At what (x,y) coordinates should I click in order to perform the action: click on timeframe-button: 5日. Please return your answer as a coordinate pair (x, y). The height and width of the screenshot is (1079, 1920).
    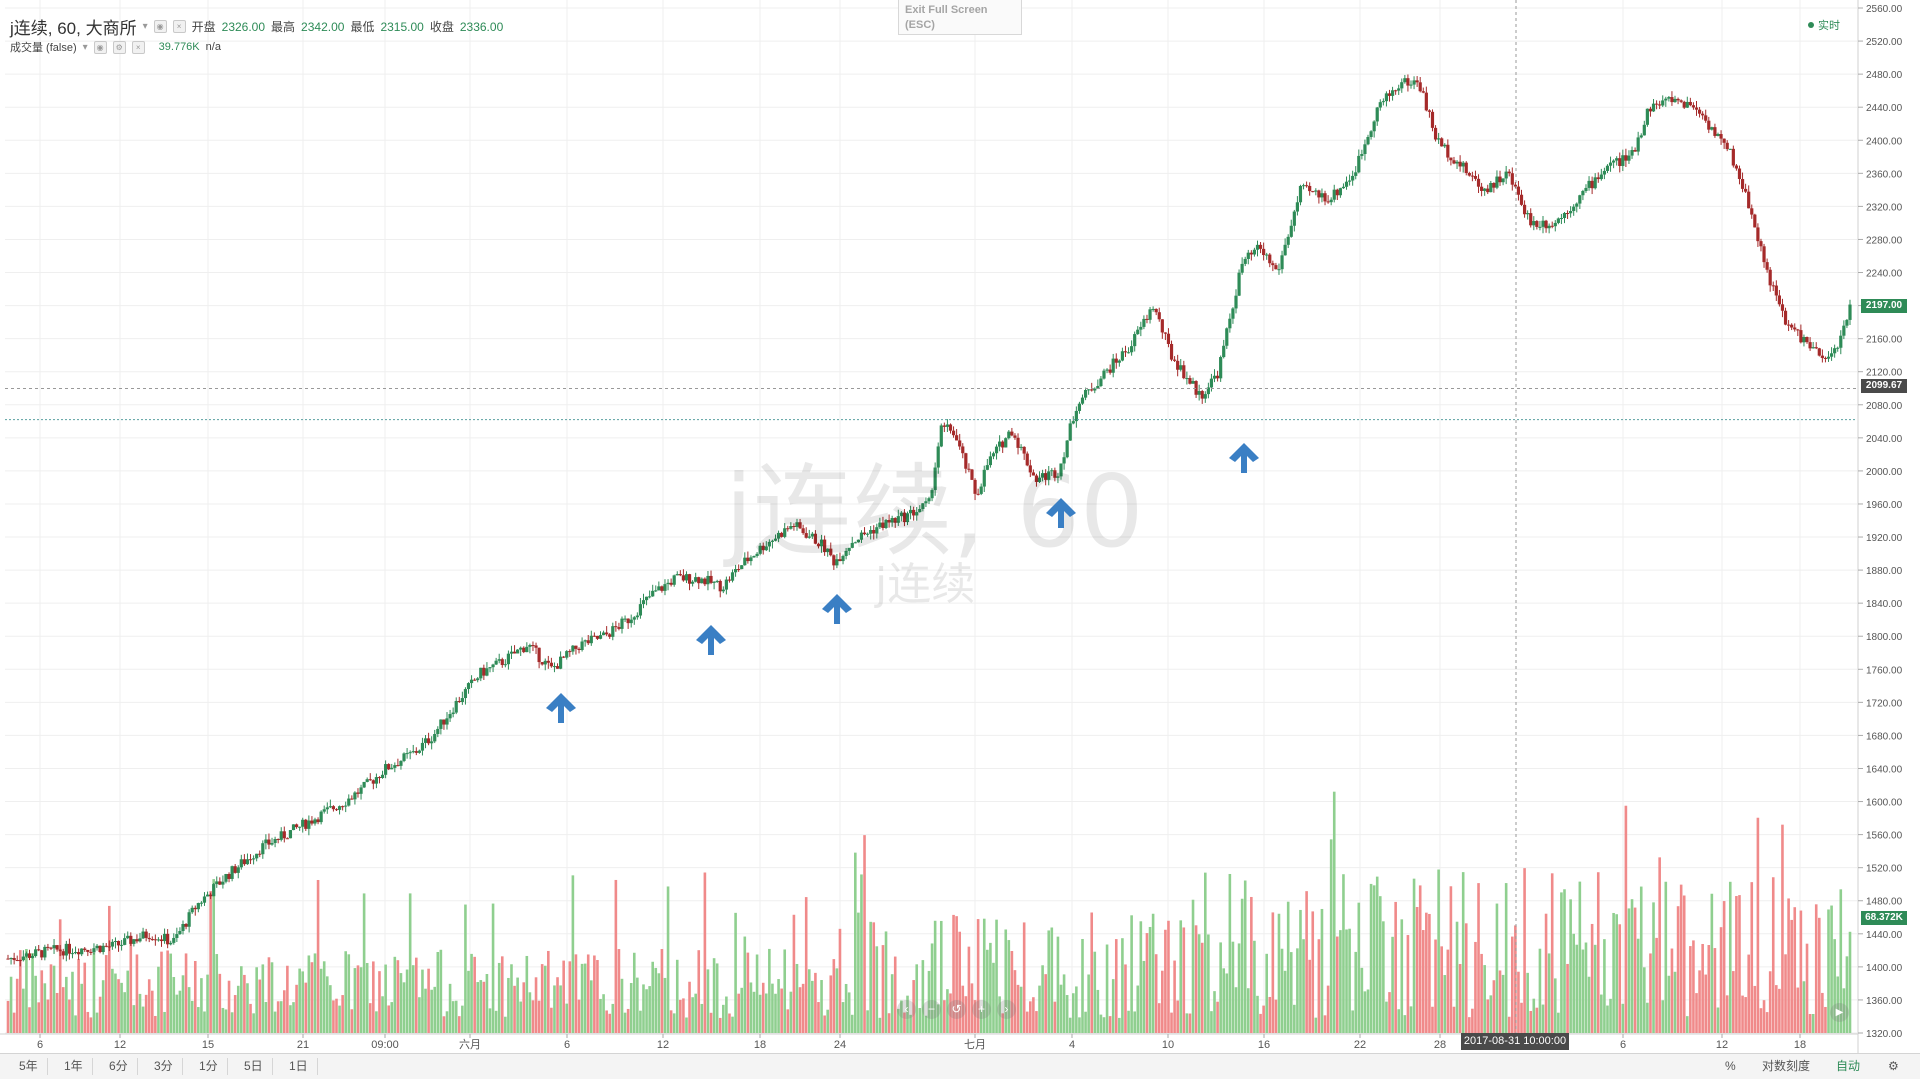
    Looking at the image, I should click on (254, 1066).